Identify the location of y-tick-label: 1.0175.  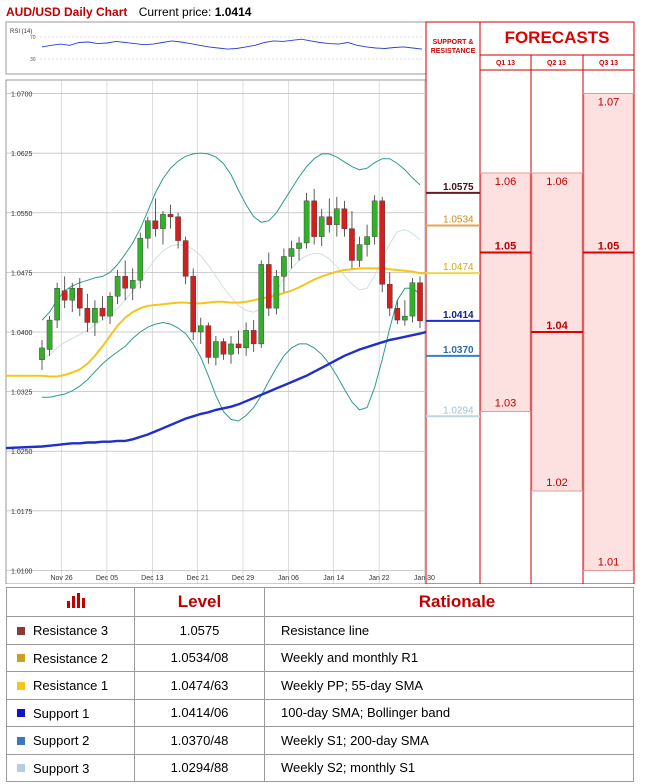
(22, 512).